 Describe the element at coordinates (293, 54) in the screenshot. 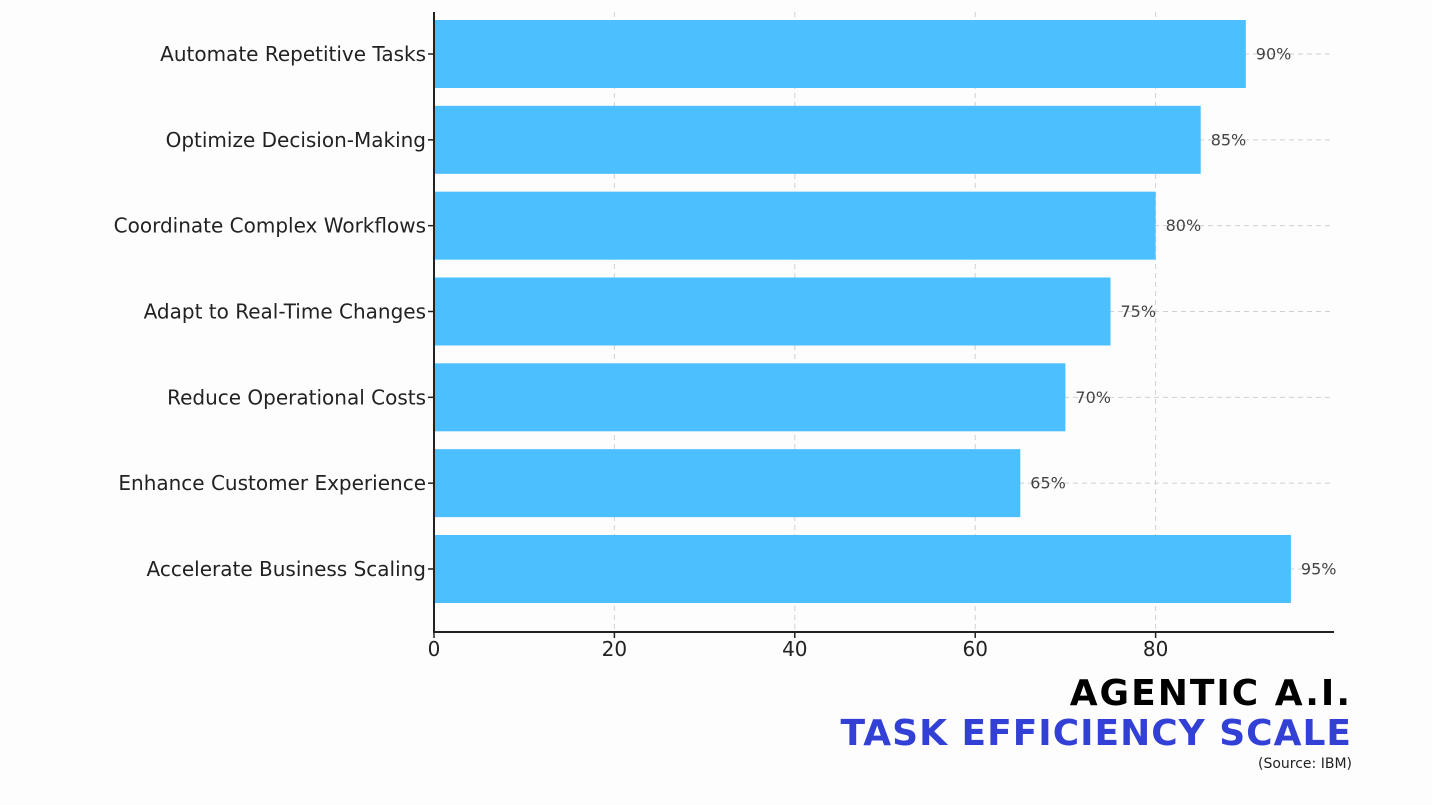

I see `category-label: Automate Repetitive Tasks` at that location.